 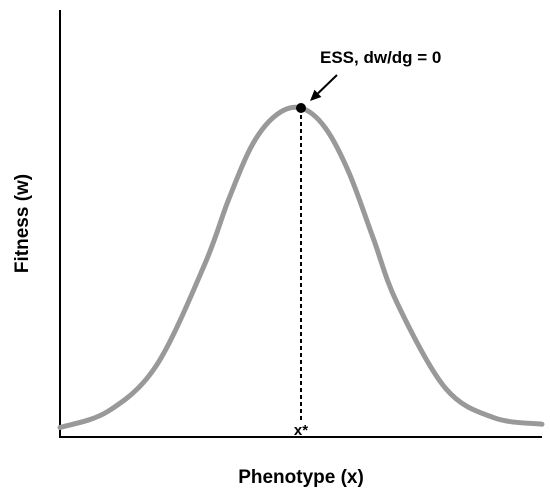 I want to click on y-axis-label: Fitness (w), so click(x=22, y=223).